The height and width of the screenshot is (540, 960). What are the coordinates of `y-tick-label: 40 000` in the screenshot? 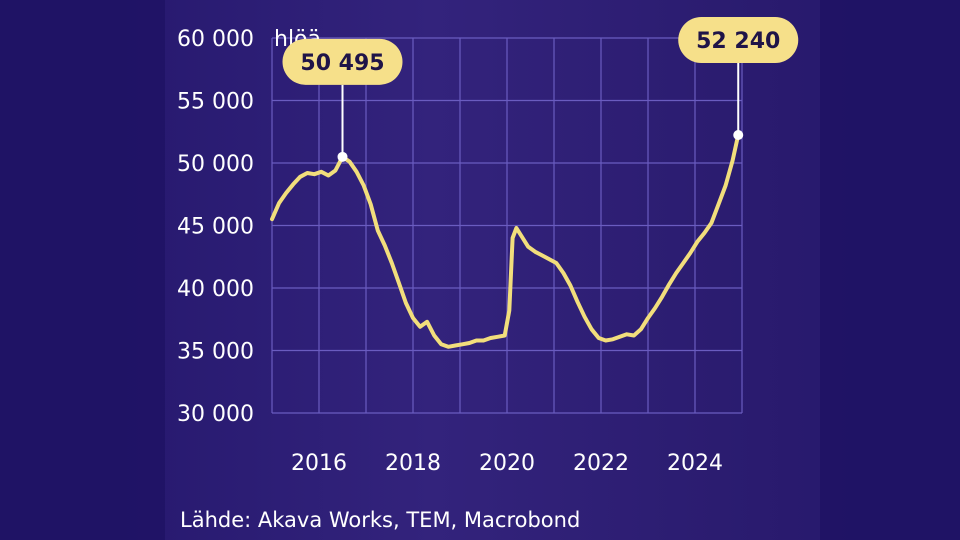 It's located at (215, 289).